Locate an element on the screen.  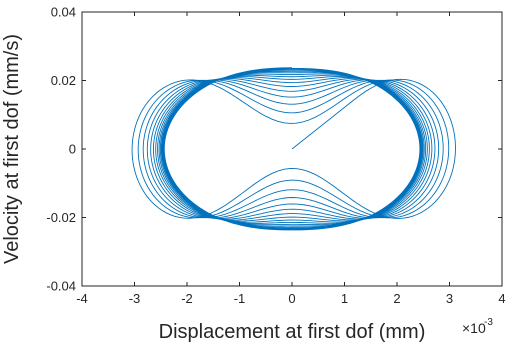
x-axis-exponent-power: -3 is located at coordinates (488, 322).